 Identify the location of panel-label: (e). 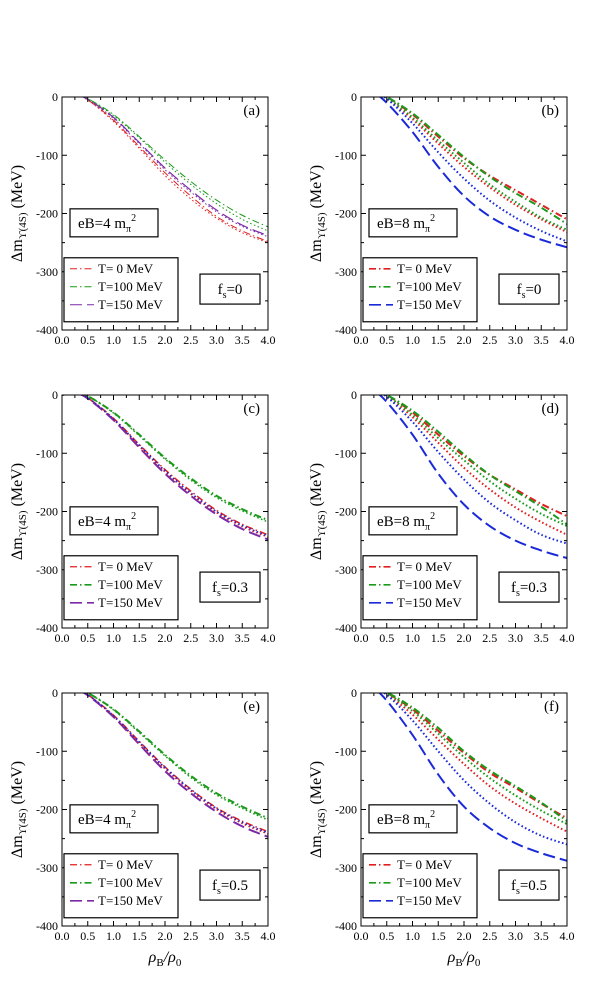
(251, 707).